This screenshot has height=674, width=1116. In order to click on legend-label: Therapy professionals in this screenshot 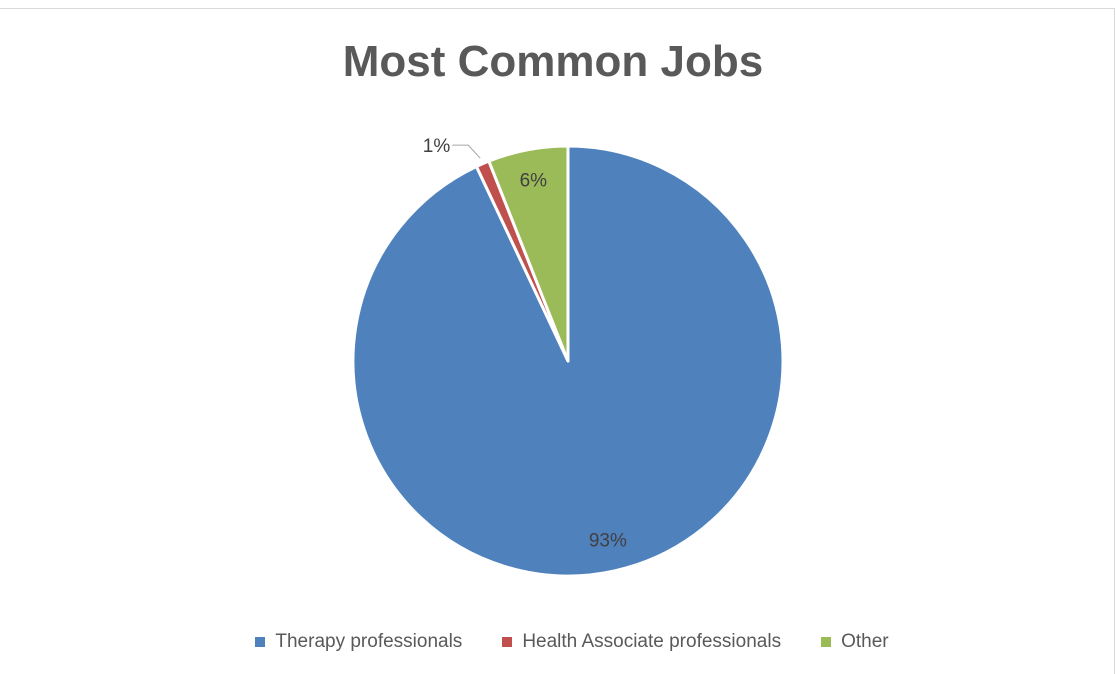, I will do `click(369, 641)`.